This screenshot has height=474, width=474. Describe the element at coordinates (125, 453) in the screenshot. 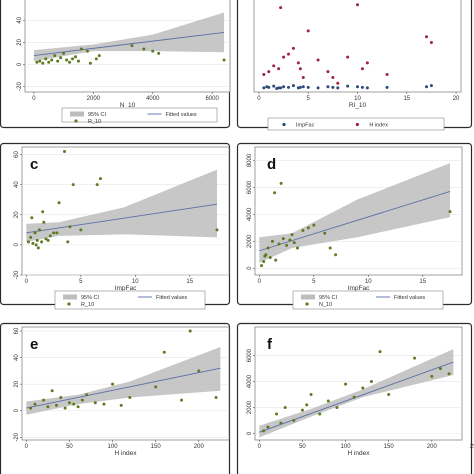

I see `x-axis-label: H index` at that location.